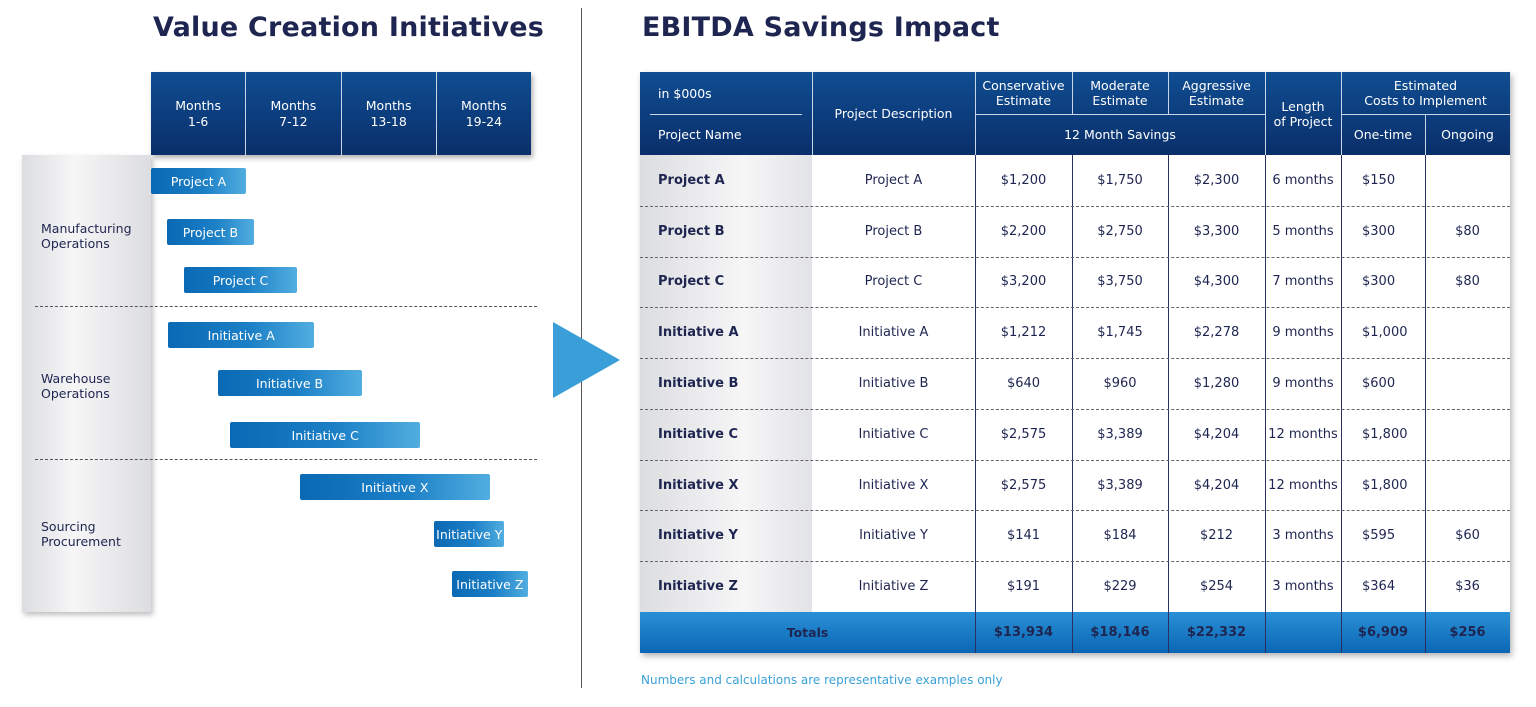 This screenshot has height=707, width=1536. What do you see at coordinates (1216, 333) in the screenshot?
I see `table-cell: $2,278` at bounding box center [1216, 333].